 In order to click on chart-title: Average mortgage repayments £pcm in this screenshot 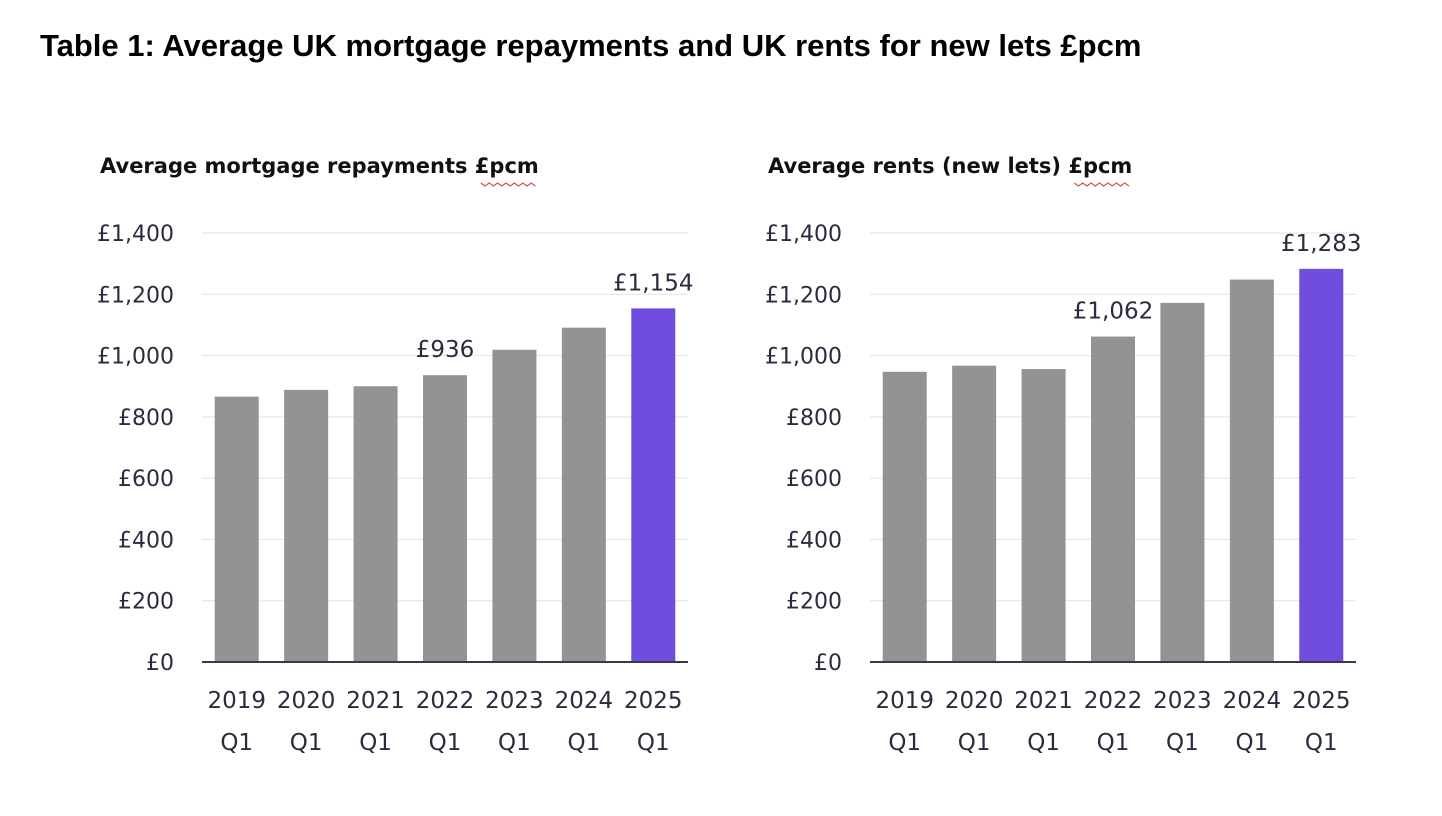, I will do `click(319, 166)`.